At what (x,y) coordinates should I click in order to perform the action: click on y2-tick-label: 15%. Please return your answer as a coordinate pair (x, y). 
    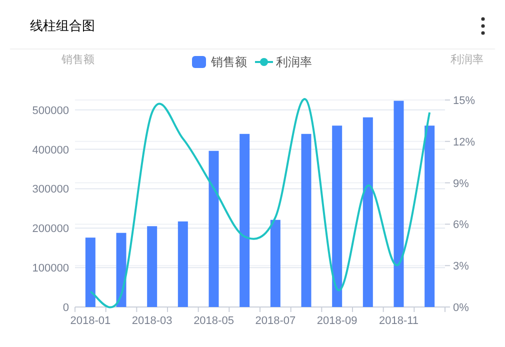
    Looking at the image, I should click on (464, 101).